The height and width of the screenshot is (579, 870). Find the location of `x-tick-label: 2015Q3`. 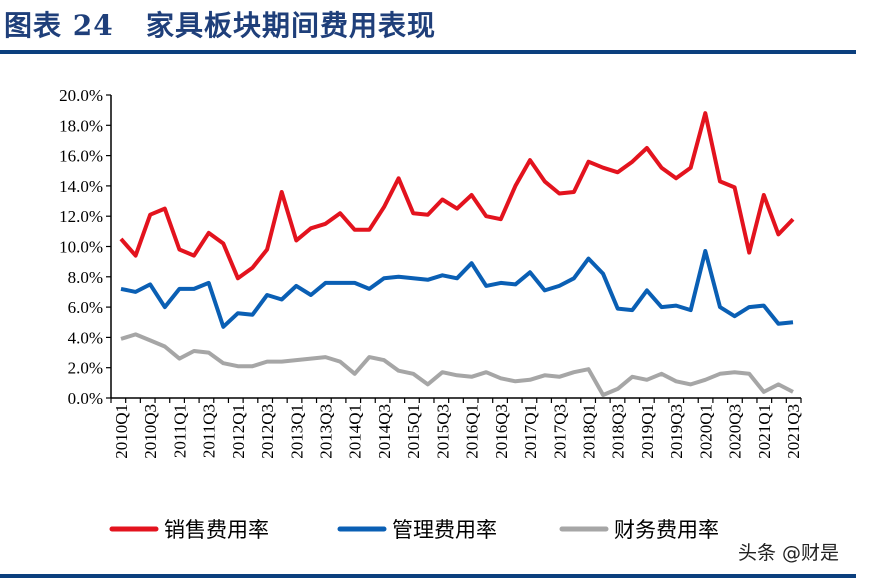

x-tick-label: 2015Q3 is located at coordinates (442, 431).